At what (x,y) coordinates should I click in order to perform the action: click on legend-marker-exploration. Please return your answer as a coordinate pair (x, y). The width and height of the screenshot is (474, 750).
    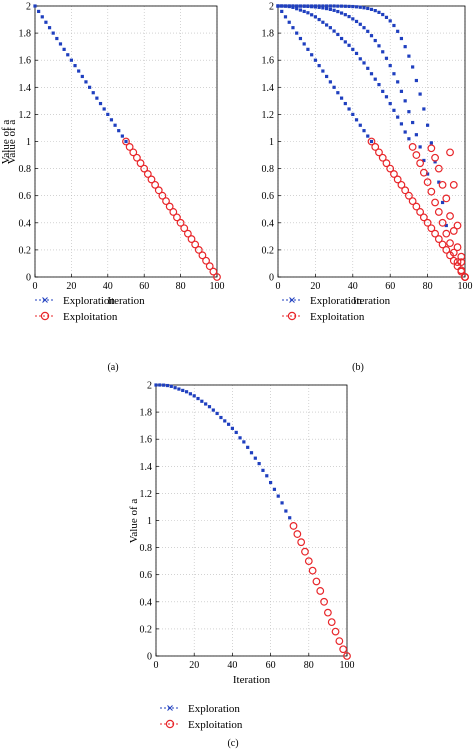
    Looking at the image, I should click on (45, 300).